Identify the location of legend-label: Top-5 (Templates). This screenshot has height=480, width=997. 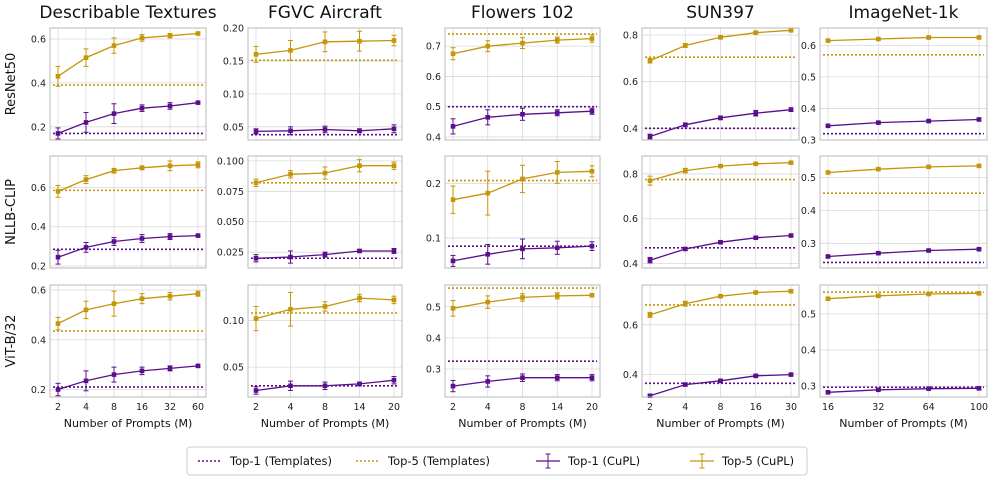
(438, 461).